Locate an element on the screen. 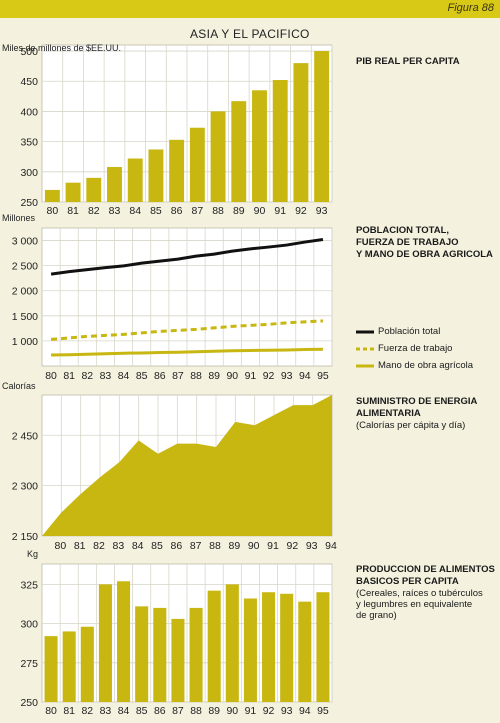  gdp-y-unit: Miles de millones de $EE.UU. is located at coordinates (62, 48).